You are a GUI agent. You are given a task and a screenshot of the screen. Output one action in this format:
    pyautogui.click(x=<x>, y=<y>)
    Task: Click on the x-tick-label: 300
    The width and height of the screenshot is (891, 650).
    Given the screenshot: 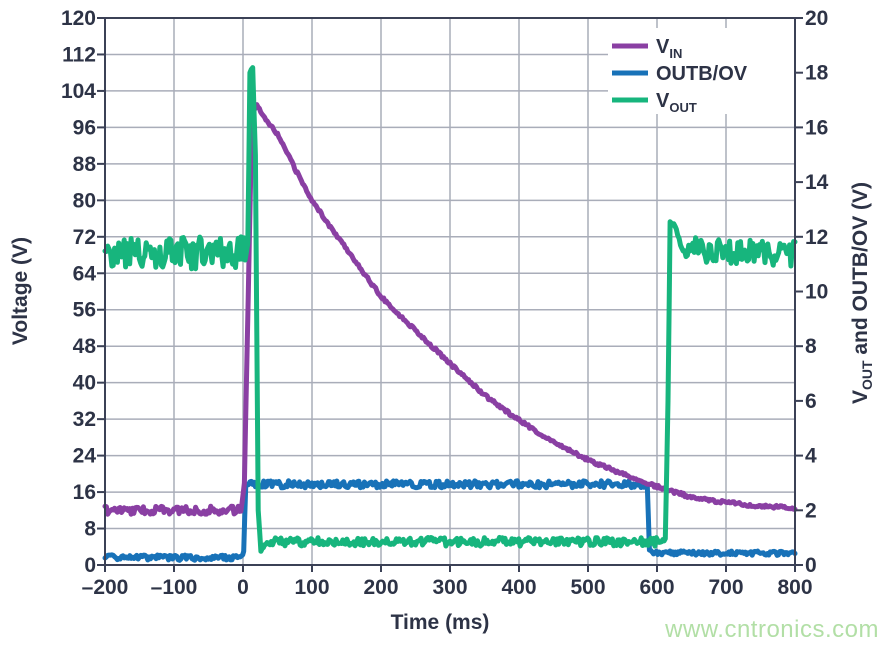 What is the action you would take?
    pyautogui.click(x=449, y=587)
    